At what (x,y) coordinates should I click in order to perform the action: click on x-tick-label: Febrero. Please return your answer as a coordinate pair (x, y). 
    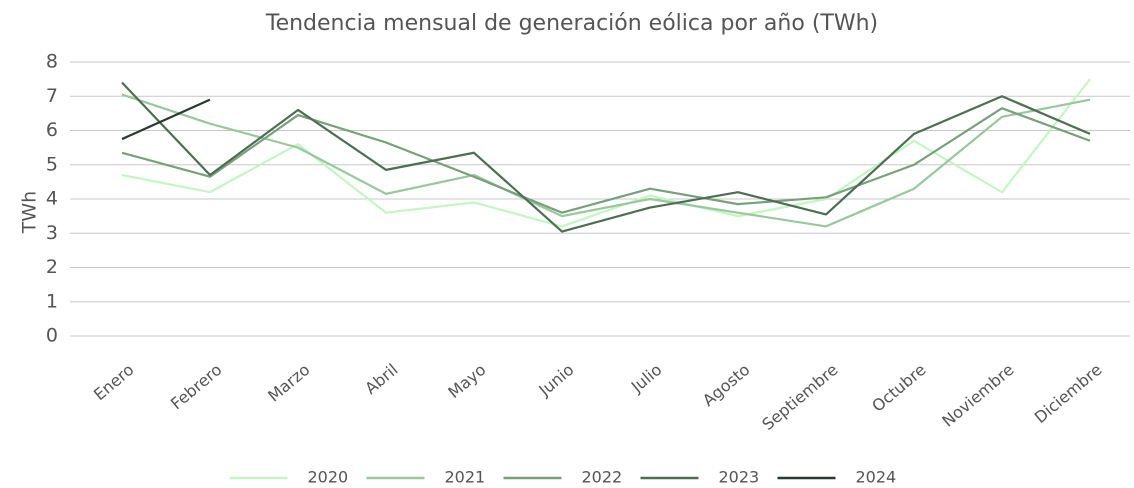
    Looking at the image, I should click on (196, 386).